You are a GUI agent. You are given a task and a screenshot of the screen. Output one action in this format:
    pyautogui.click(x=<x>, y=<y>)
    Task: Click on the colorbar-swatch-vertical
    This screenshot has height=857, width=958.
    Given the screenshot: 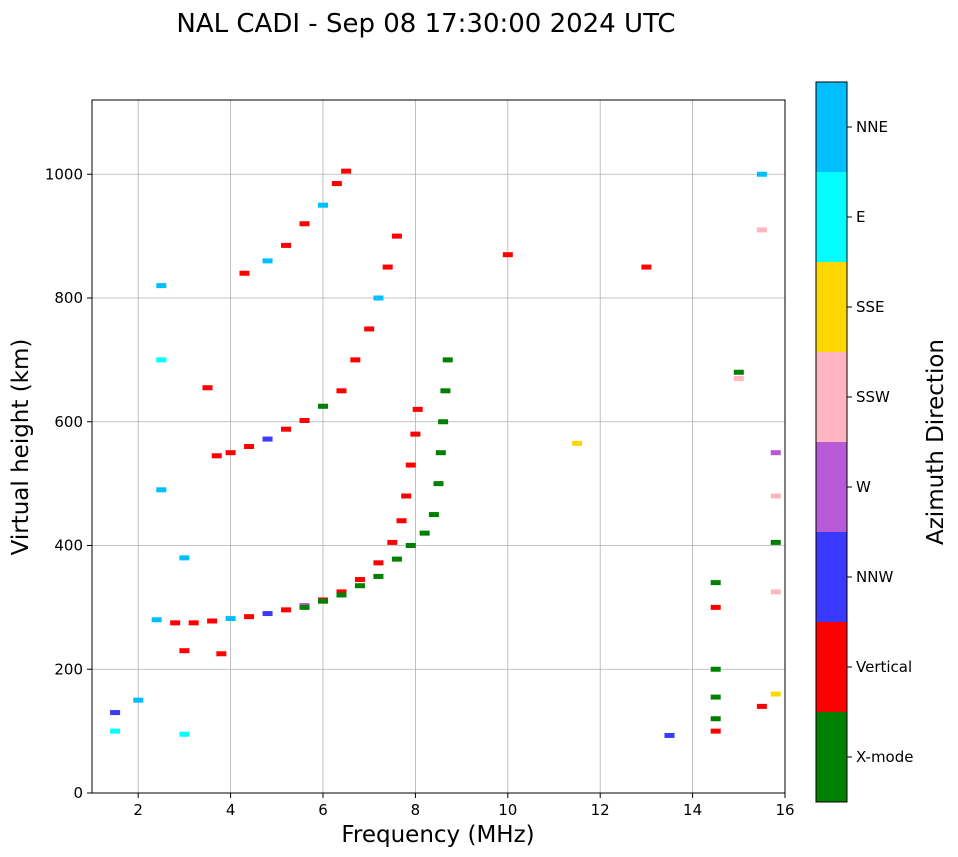 What is the action you would take?
    pyautogui.click(x=831, y=667)
    